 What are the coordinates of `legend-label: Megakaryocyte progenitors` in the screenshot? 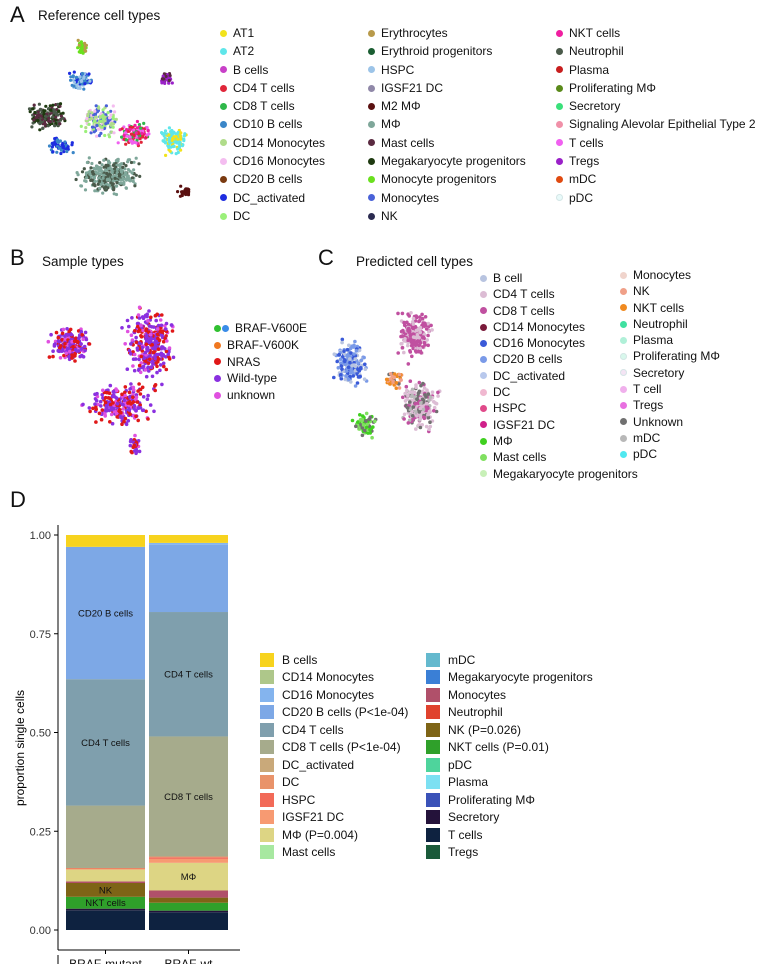 It's located at (520, 677).